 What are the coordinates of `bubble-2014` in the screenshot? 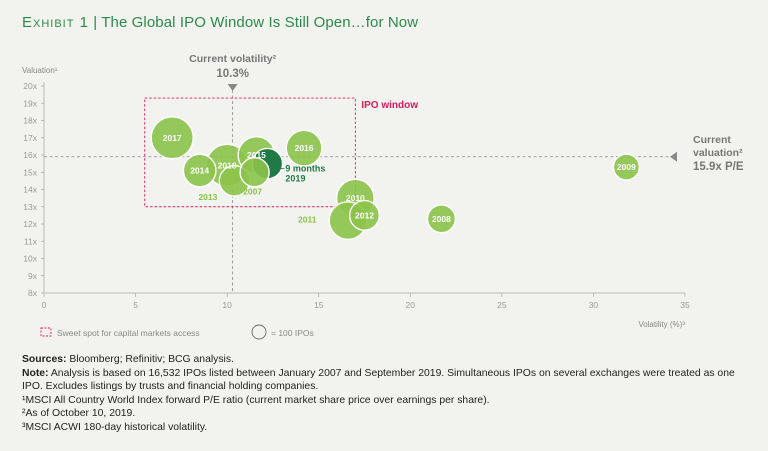 It's located at (199, 170).